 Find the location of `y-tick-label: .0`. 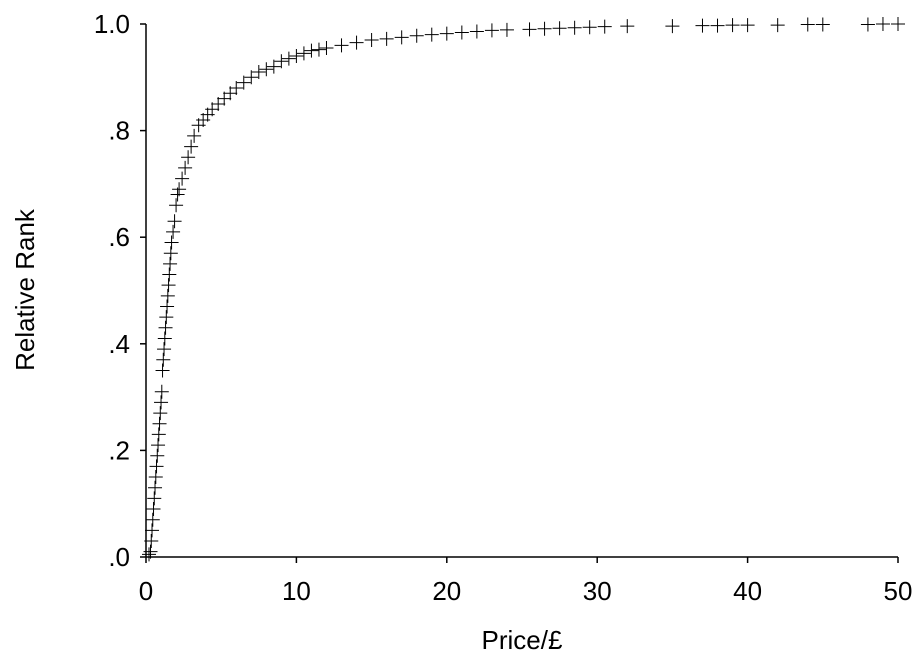

y-tick-label: .0 is located at coordinates (119, 557).